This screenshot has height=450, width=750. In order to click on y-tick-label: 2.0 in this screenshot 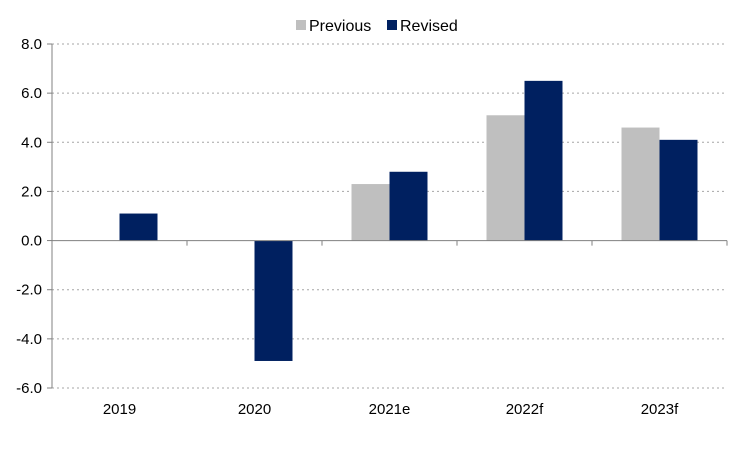, I will do `click(31, 191)`.